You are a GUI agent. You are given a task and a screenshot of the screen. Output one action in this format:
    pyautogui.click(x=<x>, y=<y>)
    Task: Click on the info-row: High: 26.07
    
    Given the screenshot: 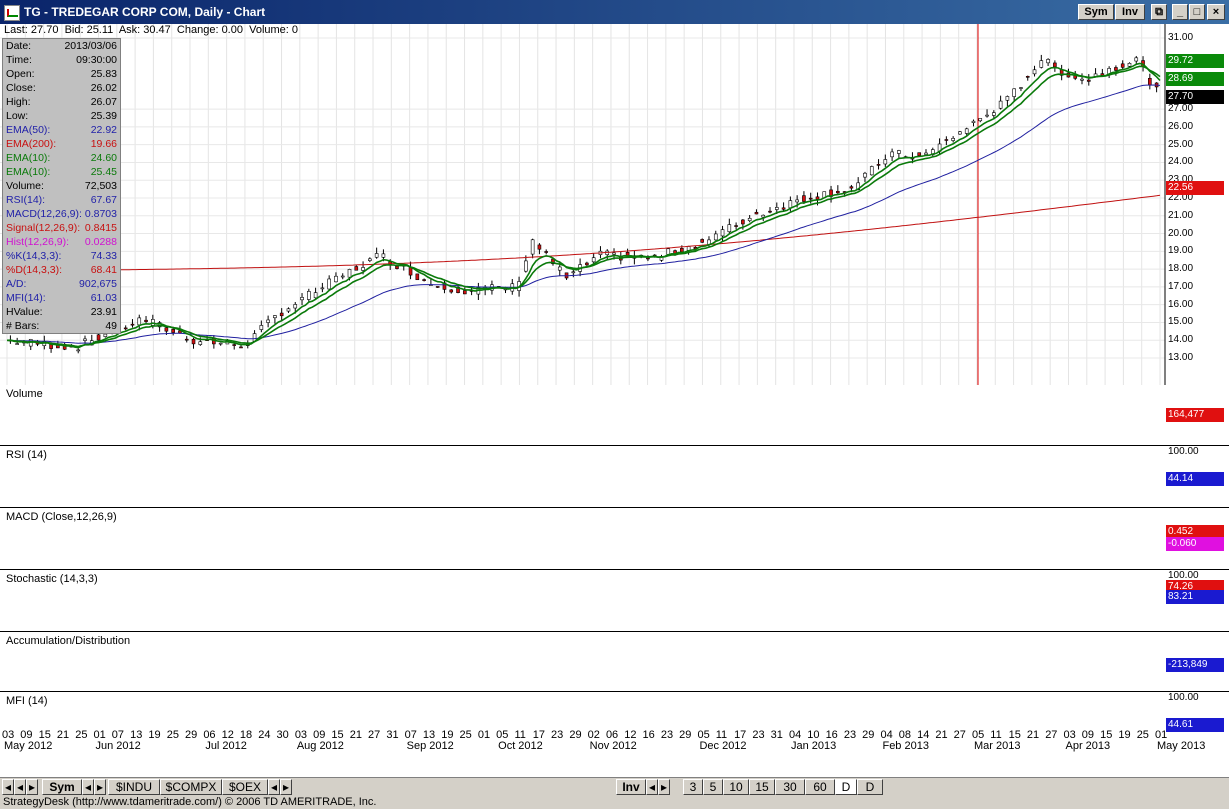 What is the action you would take?
    pyautogui.click(x=61, y=102)
    